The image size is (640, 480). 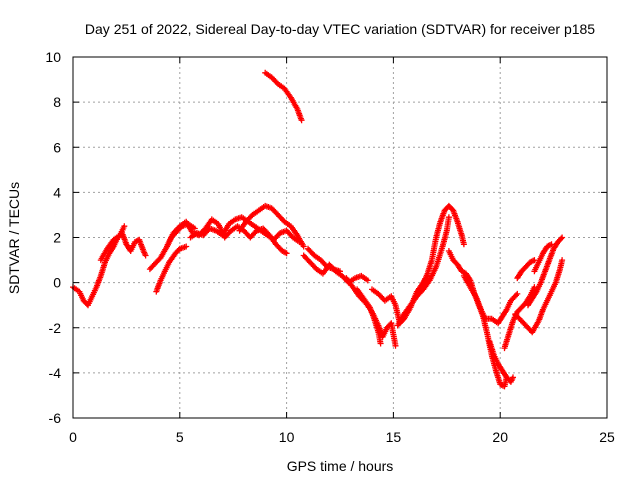 What do you see at coordinates (500, 437) in the screenshot?
I see `x-tick-label: 20` at bounding box center [500, 437].